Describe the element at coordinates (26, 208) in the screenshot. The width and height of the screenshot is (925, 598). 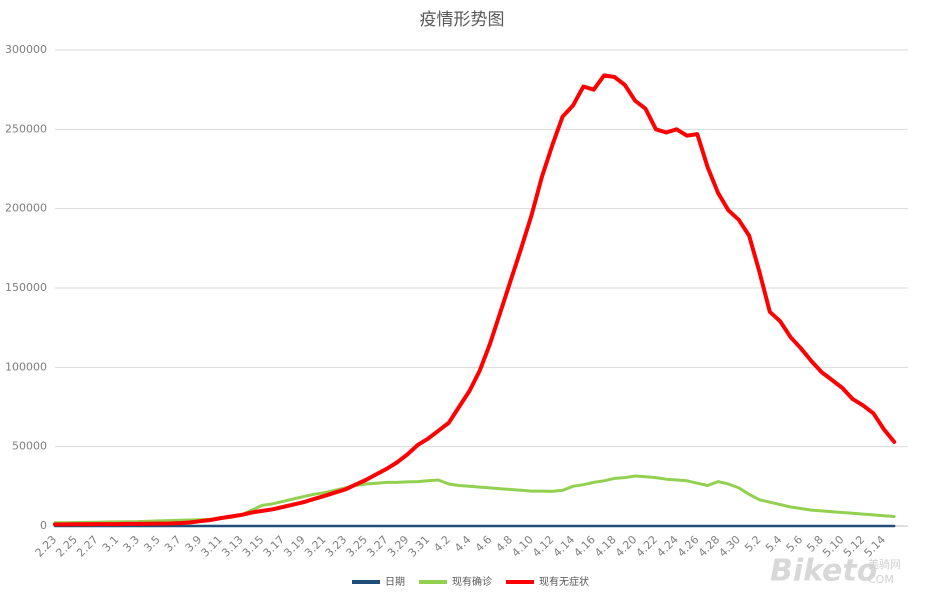
I see `y-tick-label: 200000` at that location.